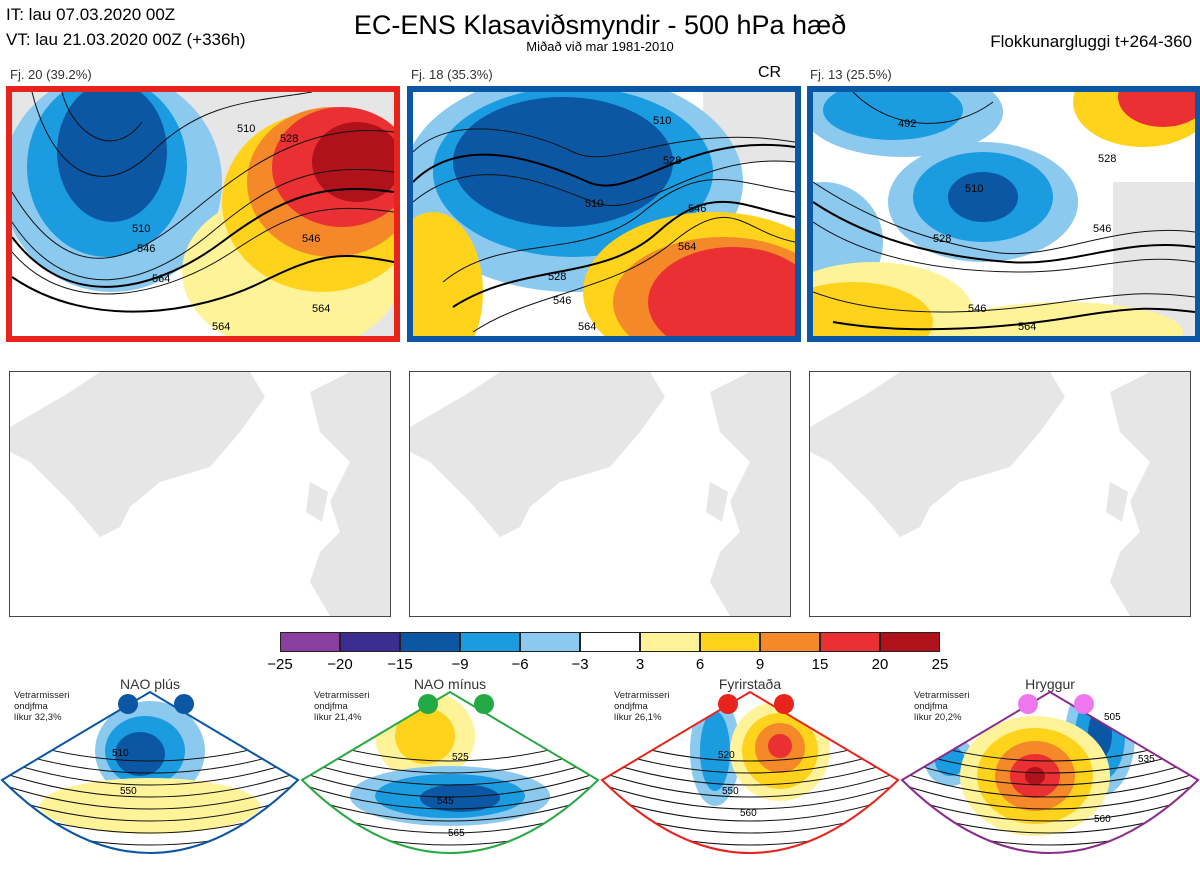 This screenshot has width=1200, height=871. What do you see at coordinates (851, 74) in the screenshot?
I see `panel-3-label: Fj. 13 (25.5%)` at bounding box center [851, 74].